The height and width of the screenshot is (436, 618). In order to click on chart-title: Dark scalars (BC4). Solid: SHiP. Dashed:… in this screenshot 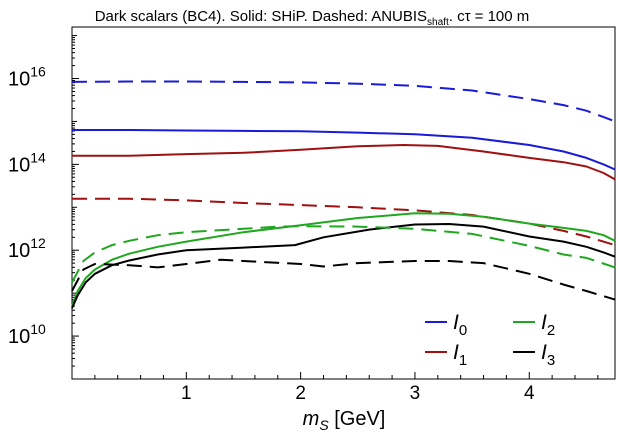, I will do `click(312, 18)`.